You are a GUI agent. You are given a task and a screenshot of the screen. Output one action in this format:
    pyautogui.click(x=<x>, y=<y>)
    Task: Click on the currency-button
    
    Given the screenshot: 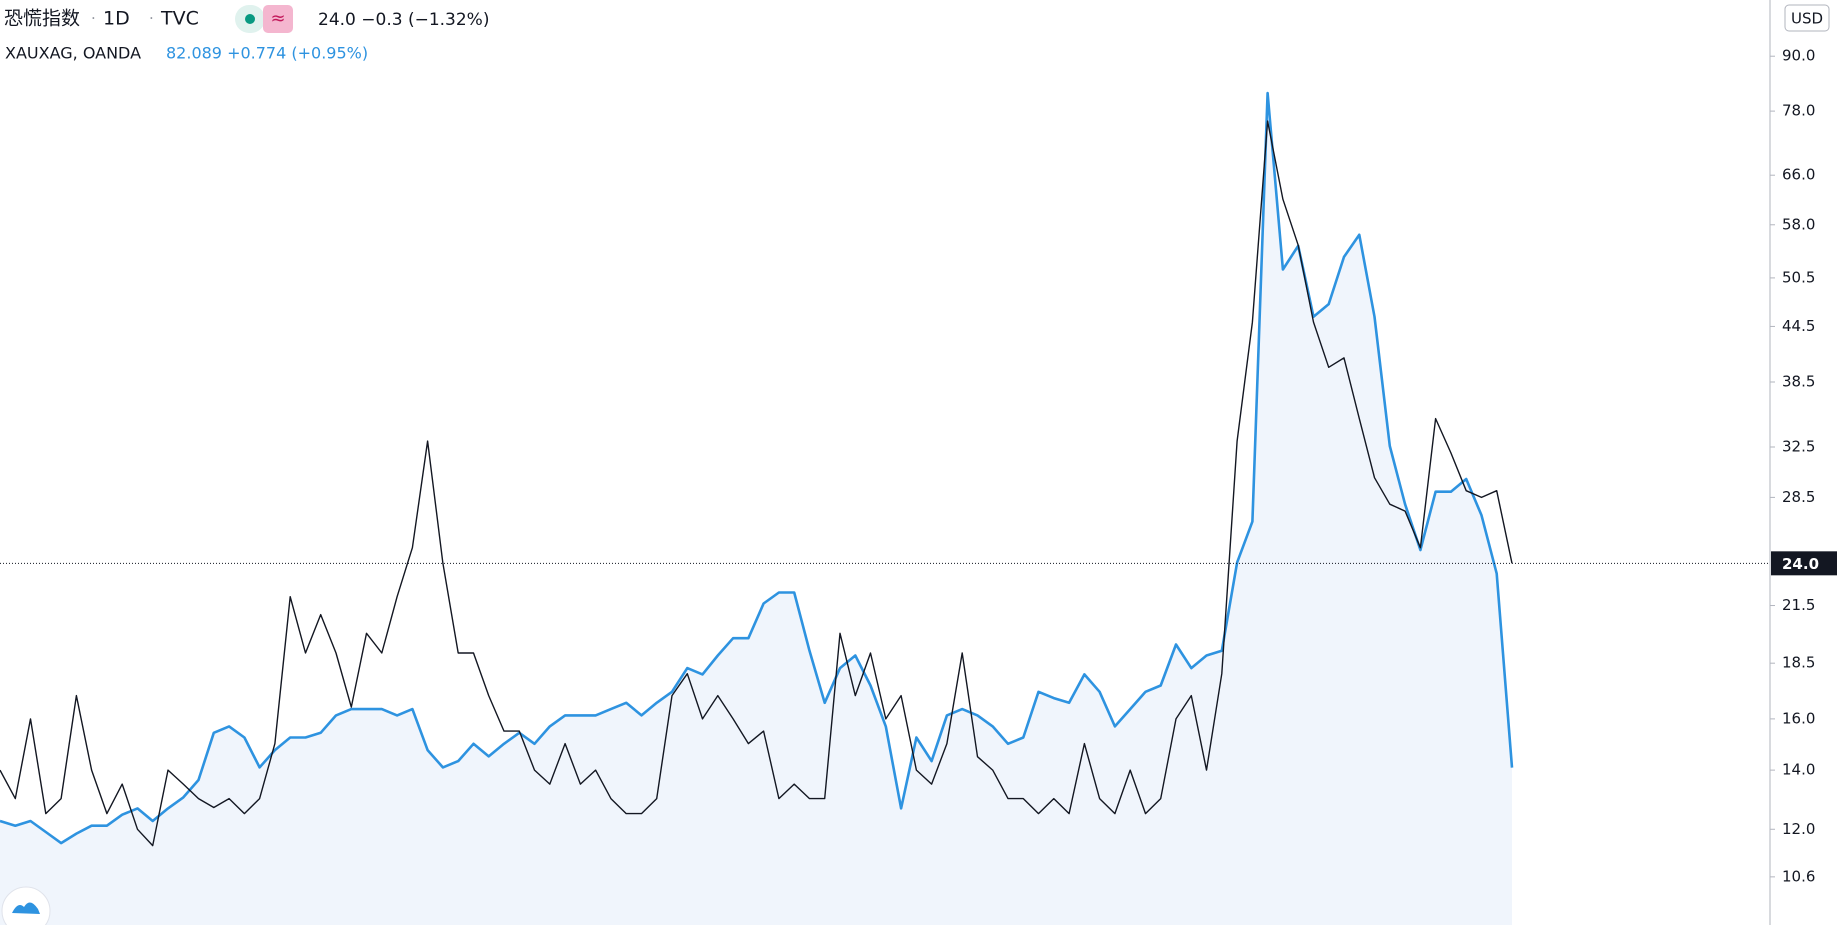 What is the action you would take?
    pyautogui.click(x=1807, y=18)
    